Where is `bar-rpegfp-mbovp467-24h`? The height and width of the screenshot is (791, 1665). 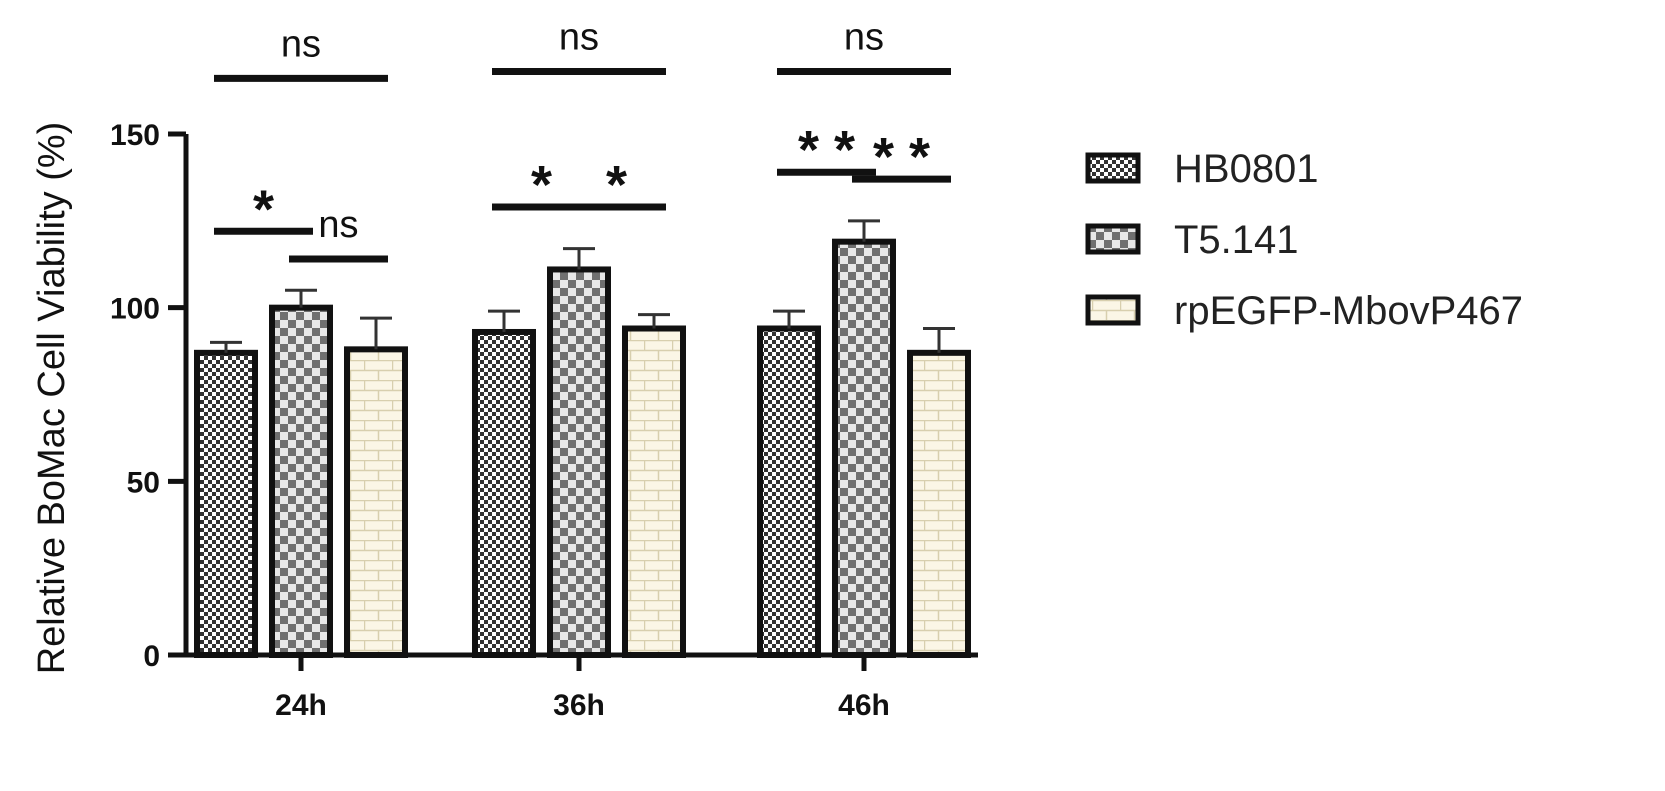
bar-rpegfp-mbovp467-24h is located at coordinates (376, 502).